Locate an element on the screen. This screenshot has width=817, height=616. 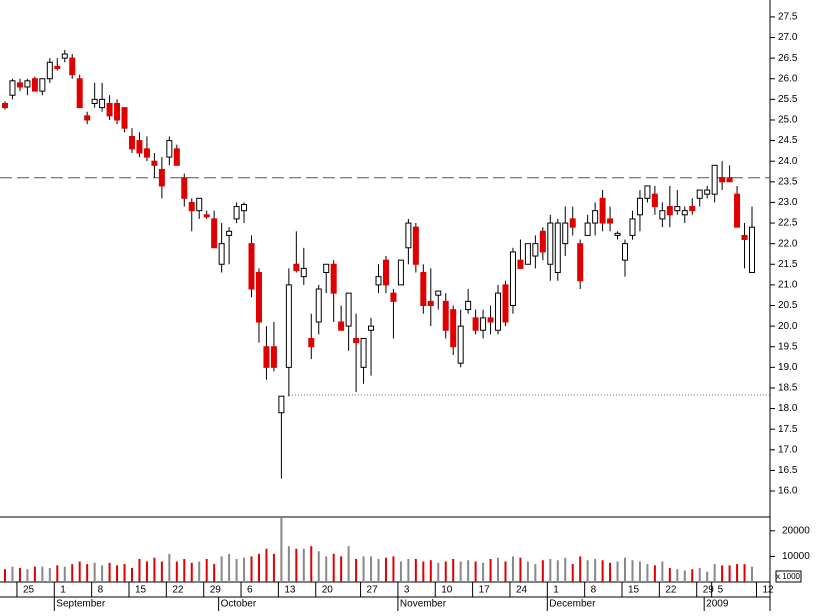
y-tick-label: 16.5 is located at coordinates (788, 470).